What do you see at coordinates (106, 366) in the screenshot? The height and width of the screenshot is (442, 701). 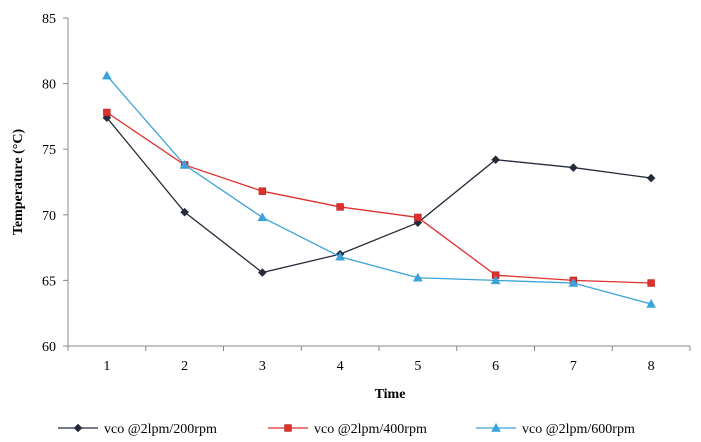 I see `x-tick-label: 1` at bounding box center [106, 366].